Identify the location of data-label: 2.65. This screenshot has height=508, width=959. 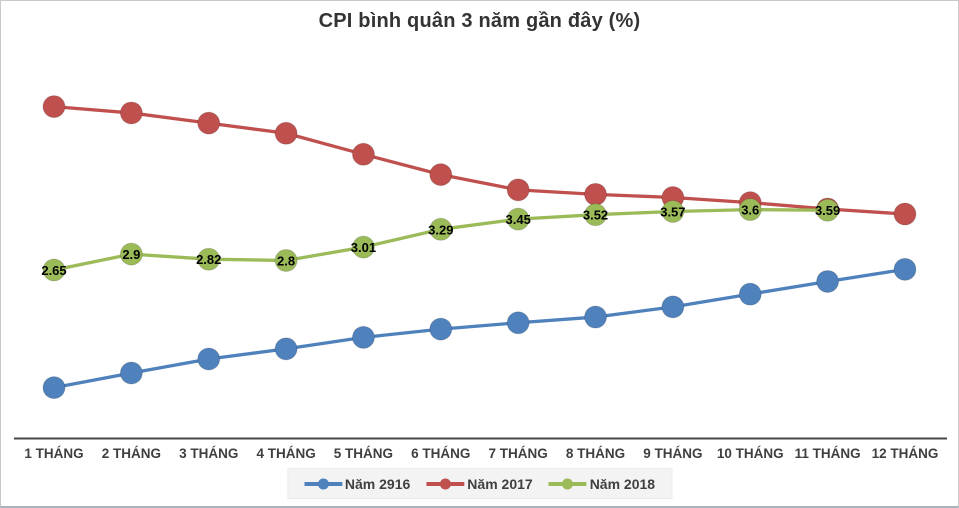
(53, 270).